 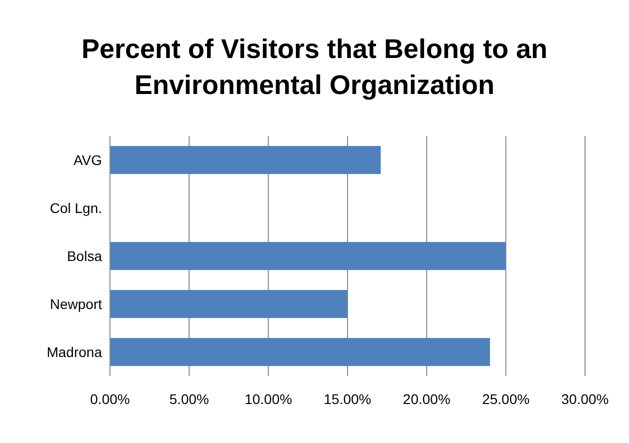 What do you see at coordinates (268, 398) in the screenshot?
I see `x-tick-label: 10.00%` at bounding box center [268, 398].